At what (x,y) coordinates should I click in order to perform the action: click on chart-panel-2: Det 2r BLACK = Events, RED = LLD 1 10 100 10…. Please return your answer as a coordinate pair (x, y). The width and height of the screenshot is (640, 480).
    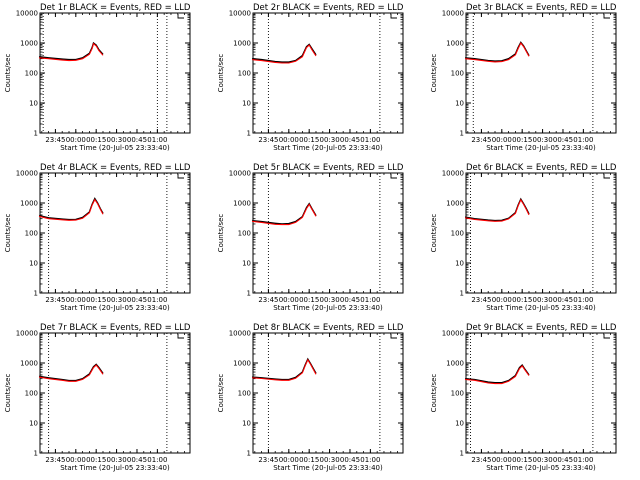
    Looking at the image, I should click on (310, 77).